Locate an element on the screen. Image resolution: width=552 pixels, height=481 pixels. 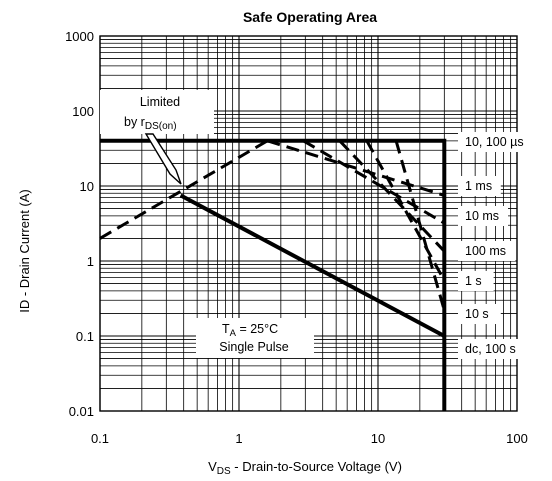
conditions-t: T is located at coordinates (226, 329).